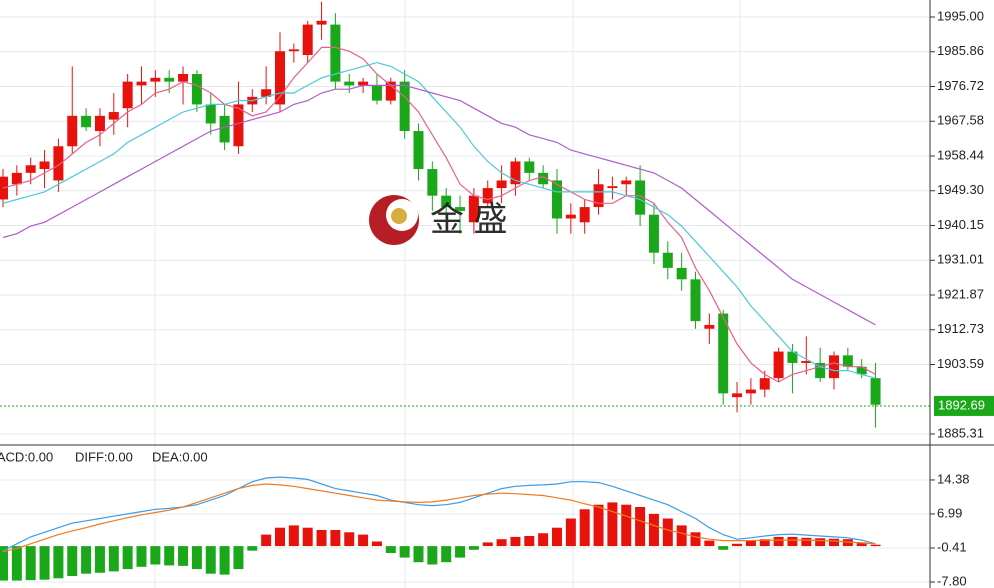 The height and width of the screenshot is (588, 994). Describe the element at coordinates (399, 216) in the screenshot. I see `logo` at that location.